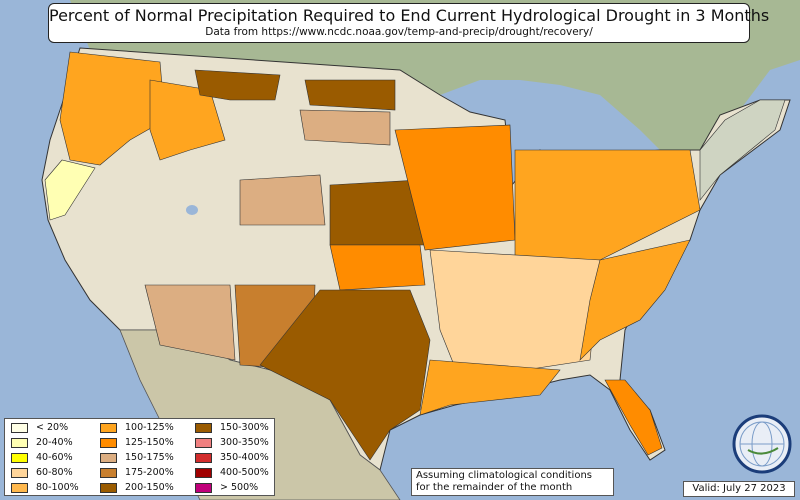 The image size is (800, 500). What do you see at coordinates (149, 442) in the screenshot?
I see `legend-label: 125-150%` at bounding box center [149, 442].